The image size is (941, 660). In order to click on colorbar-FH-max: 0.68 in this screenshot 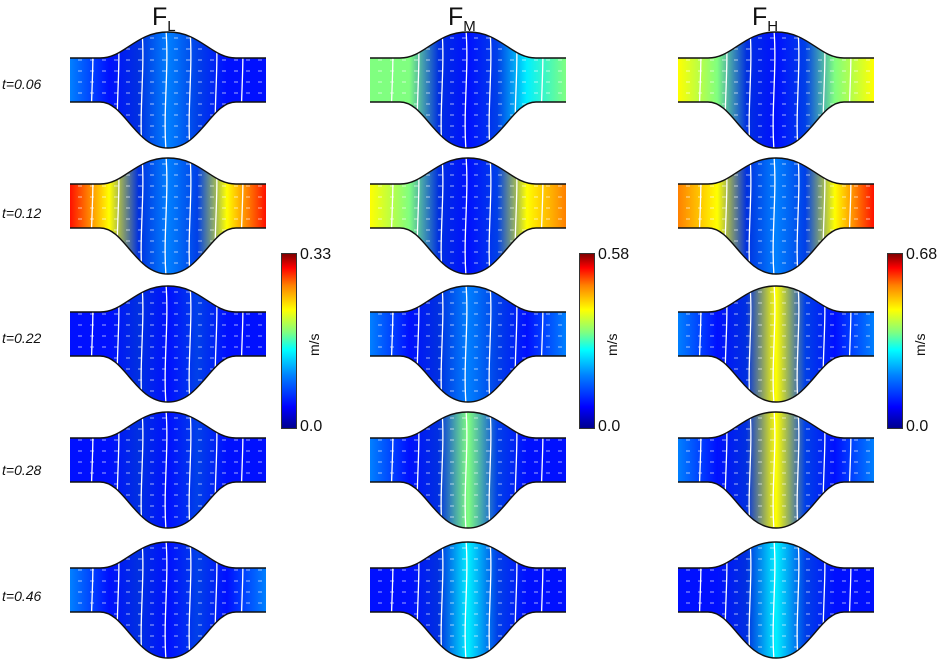, I will do `click(922, 254)`.